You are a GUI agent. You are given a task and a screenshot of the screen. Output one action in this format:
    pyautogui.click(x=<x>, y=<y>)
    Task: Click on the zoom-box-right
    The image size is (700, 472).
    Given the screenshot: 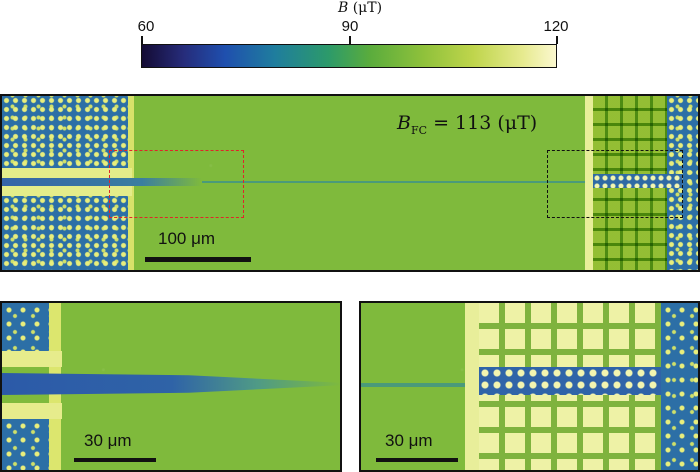 What is the action you would take?
    pyautogui.click(x=615, y=184)
    